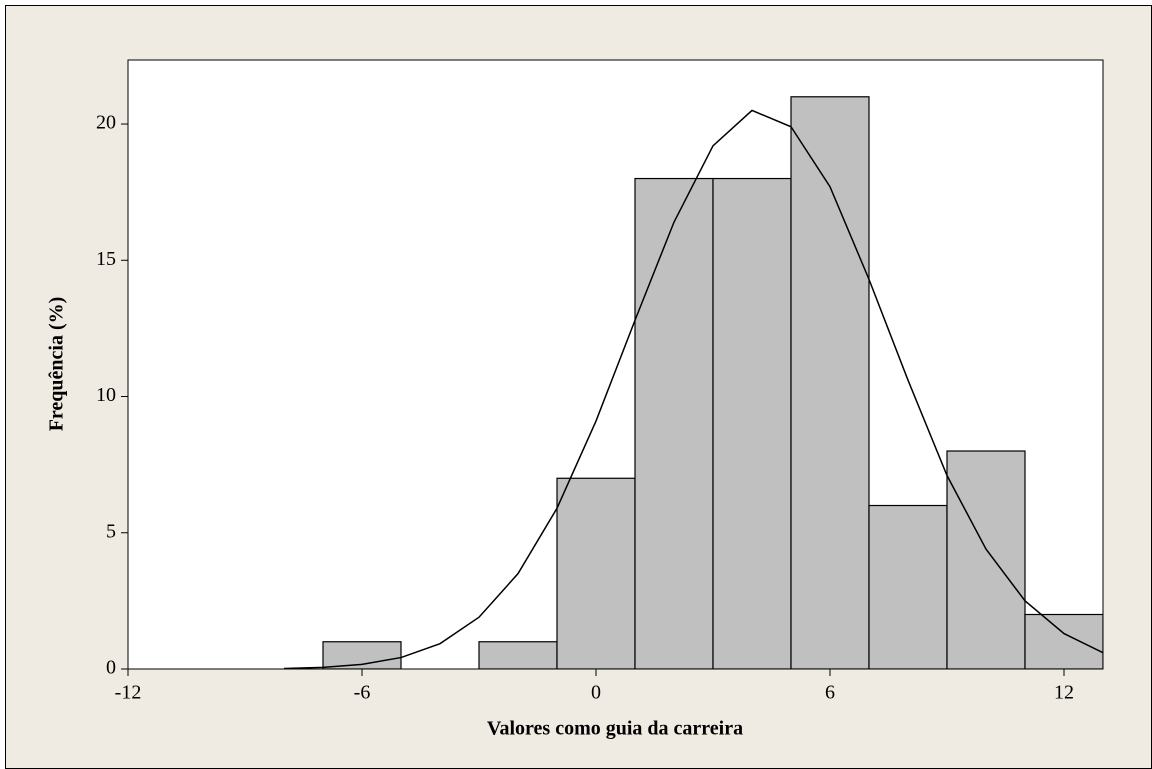  Describe the element at coordinates (57, 364) in the screenshot. I see `y-axis-label: Frequência (%)` at that location.